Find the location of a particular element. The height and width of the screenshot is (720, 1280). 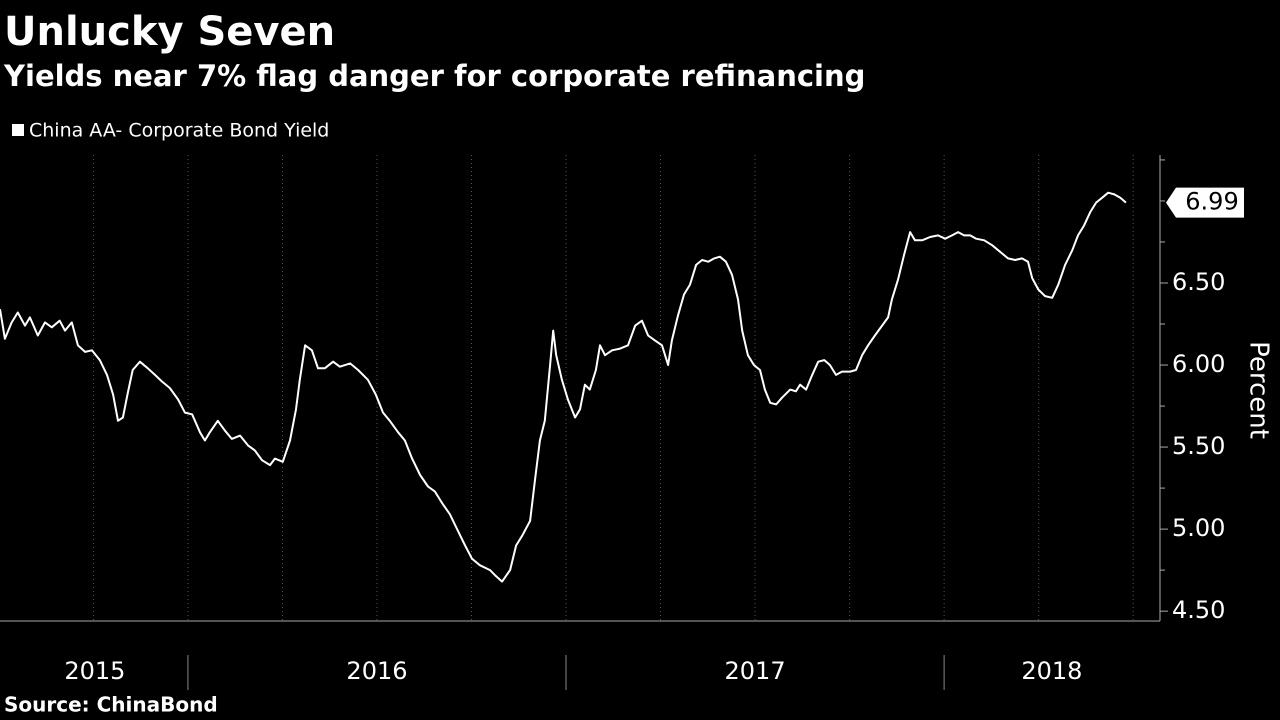

y-tick-label: 6.00 is located at coordinates (1198, 364).